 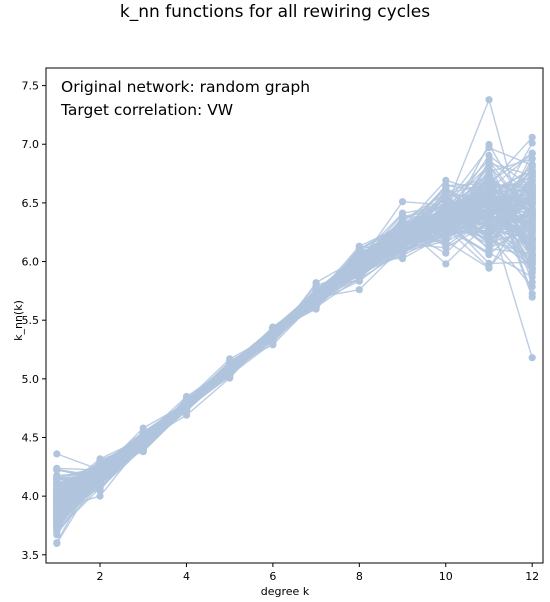 I want to click on y-tick-label: 5.5, so click(x=31, y=320).